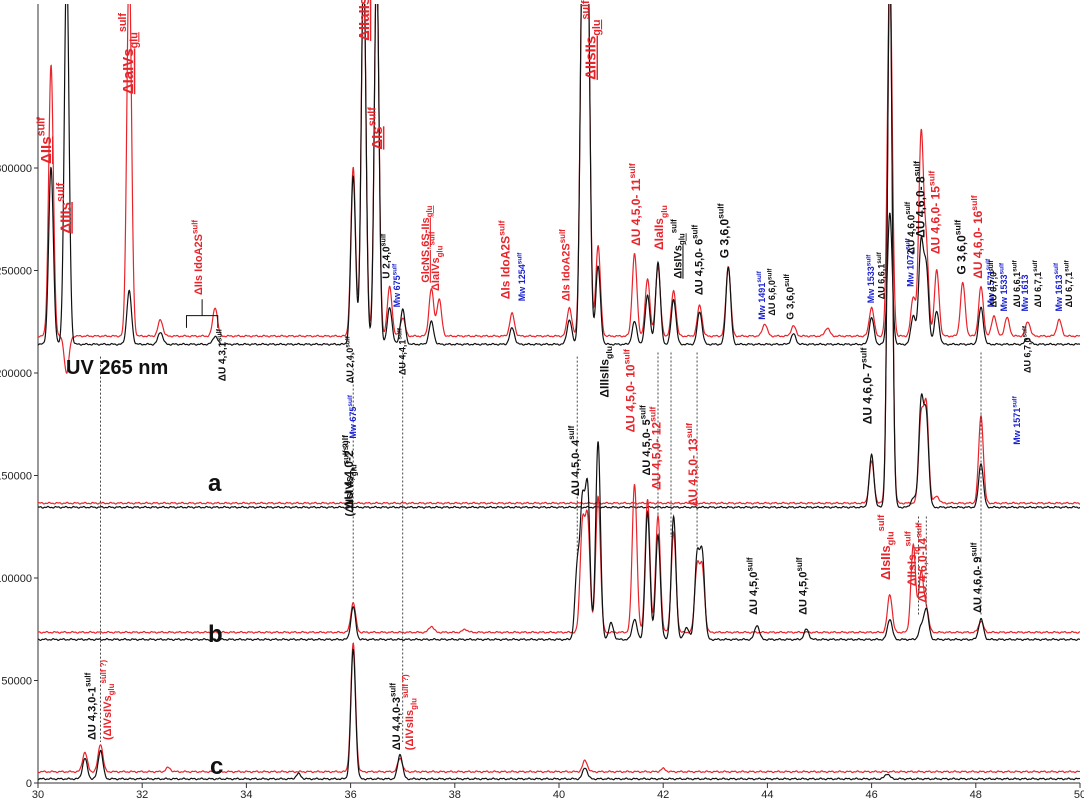 This screenshot has width=1084, height=801. What do you see at coordinates (215, 634) in the screenshot?
I see `trace-label-b: b` at bounding box center [215, 634].